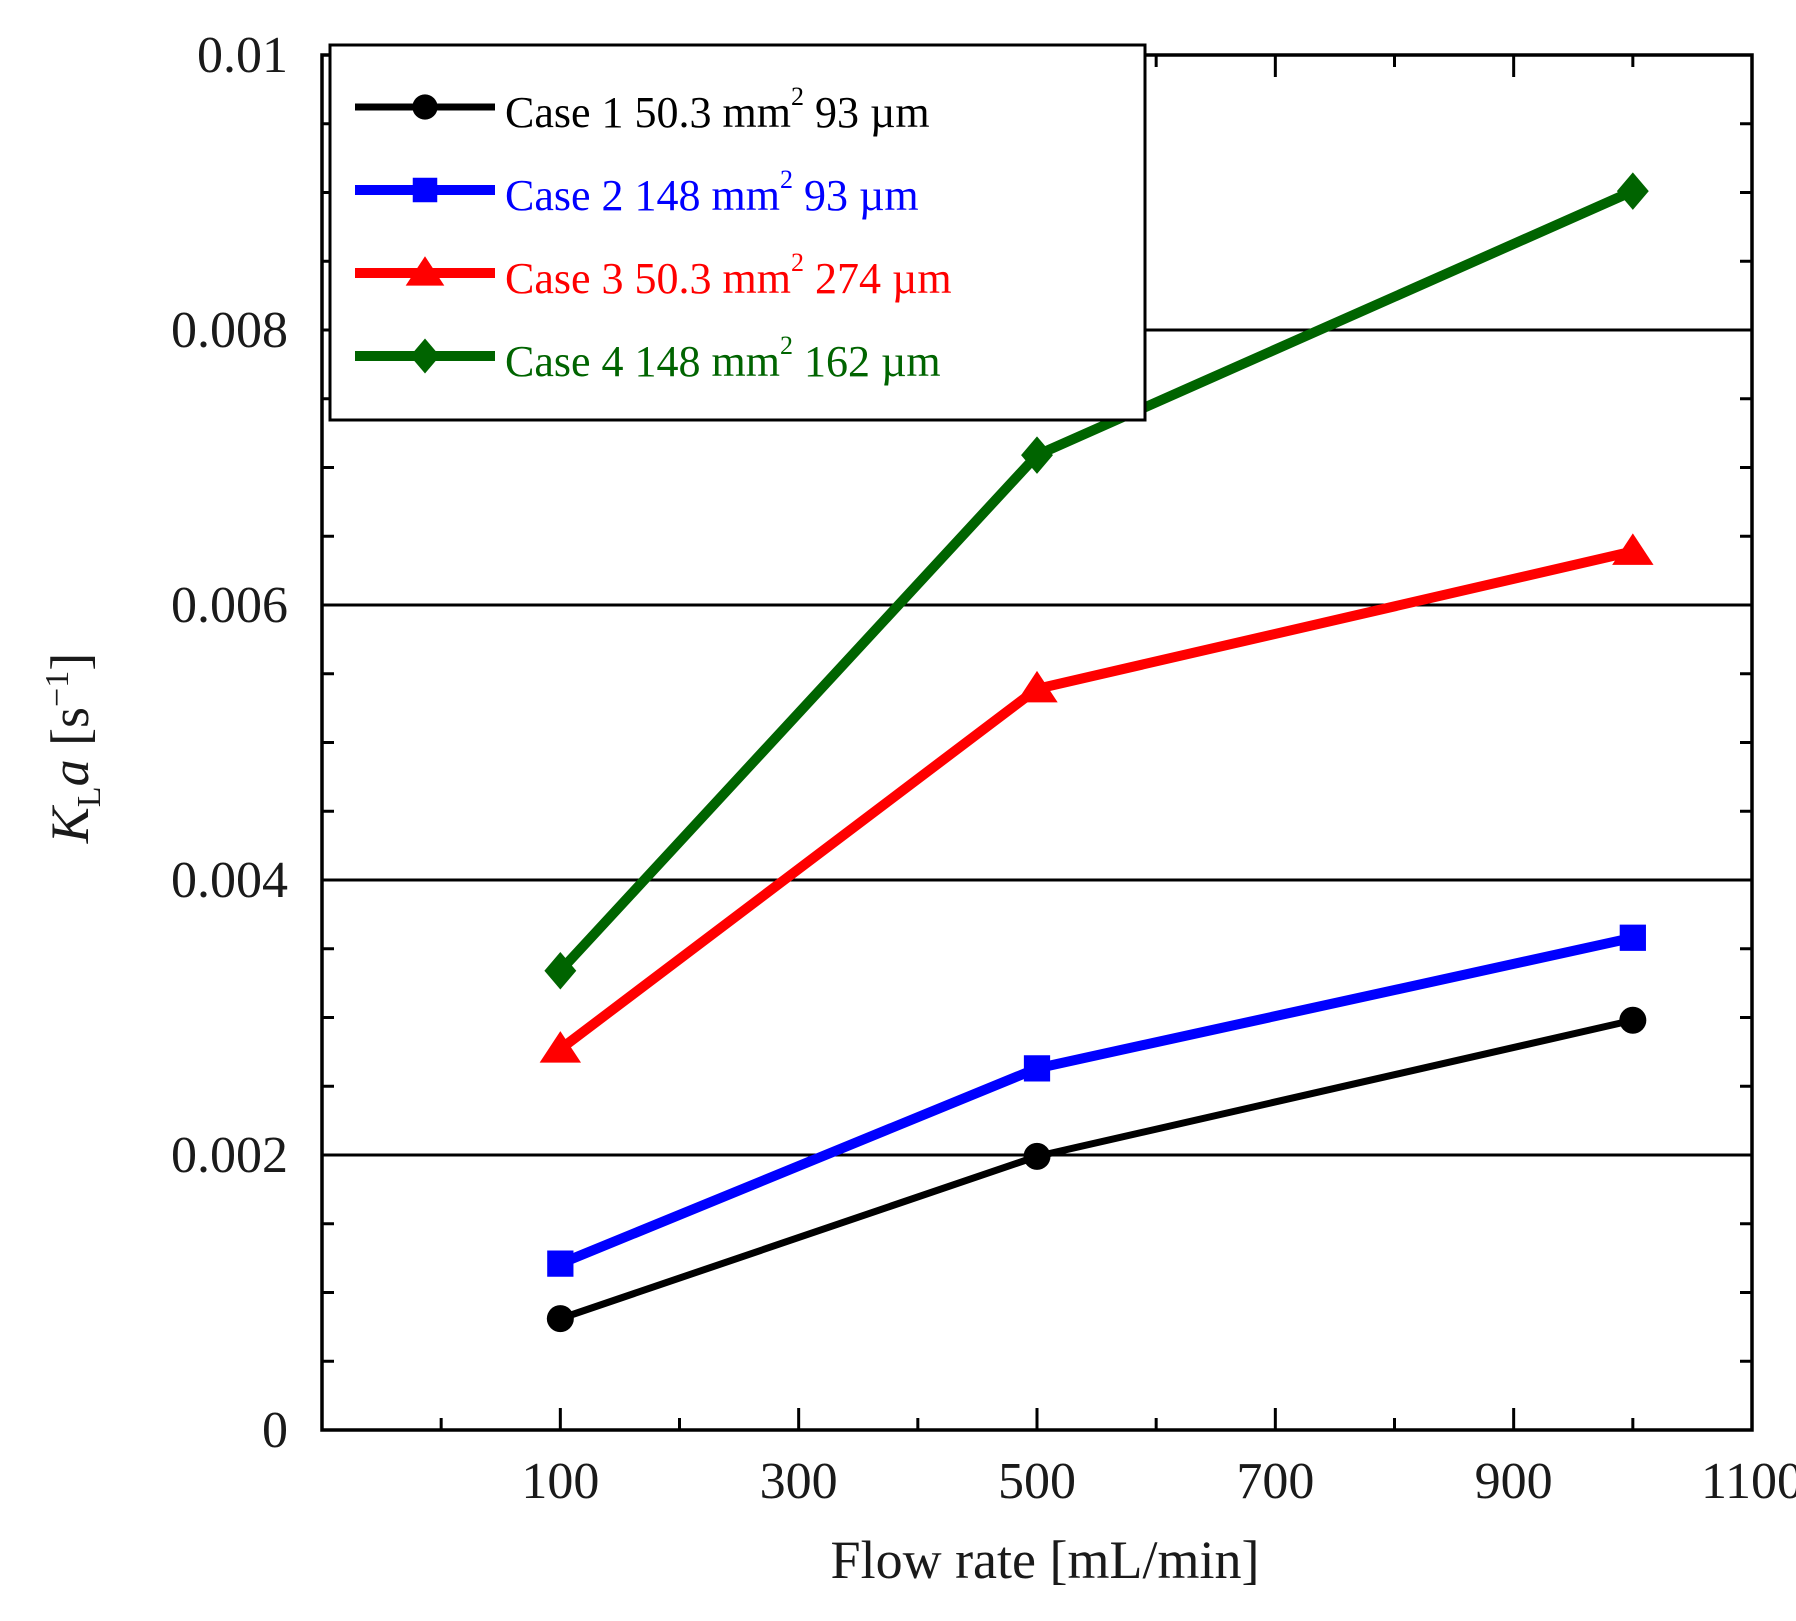 This screenshot has height=1621, width=1796. I want to click on legend-label-case-4: Case 4 148 mm2 162 µm, so click(723, 358).